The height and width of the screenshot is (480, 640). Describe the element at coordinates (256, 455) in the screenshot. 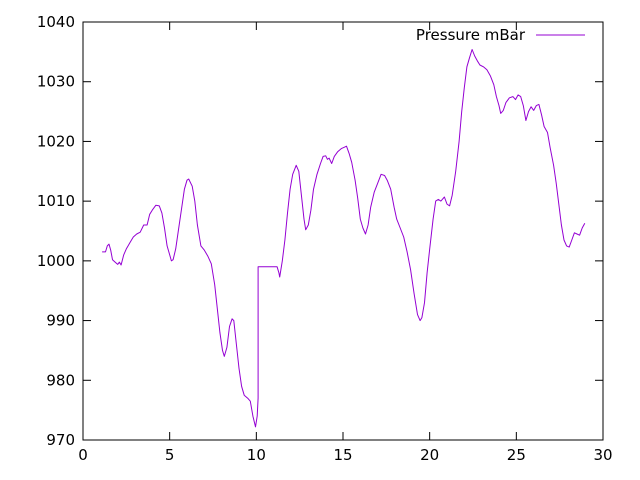

I see `x-tick-label: 10` at that location.